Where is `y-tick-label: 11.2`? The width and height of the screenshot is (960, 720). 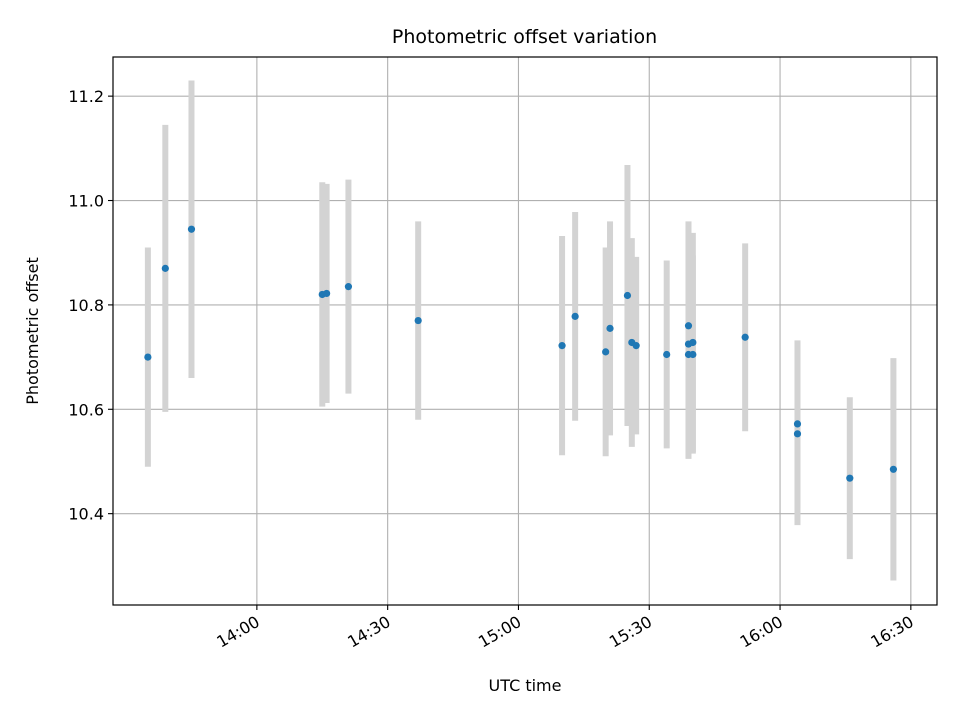
y-tick-label: 11.2 is located at coordinates (86, 96).